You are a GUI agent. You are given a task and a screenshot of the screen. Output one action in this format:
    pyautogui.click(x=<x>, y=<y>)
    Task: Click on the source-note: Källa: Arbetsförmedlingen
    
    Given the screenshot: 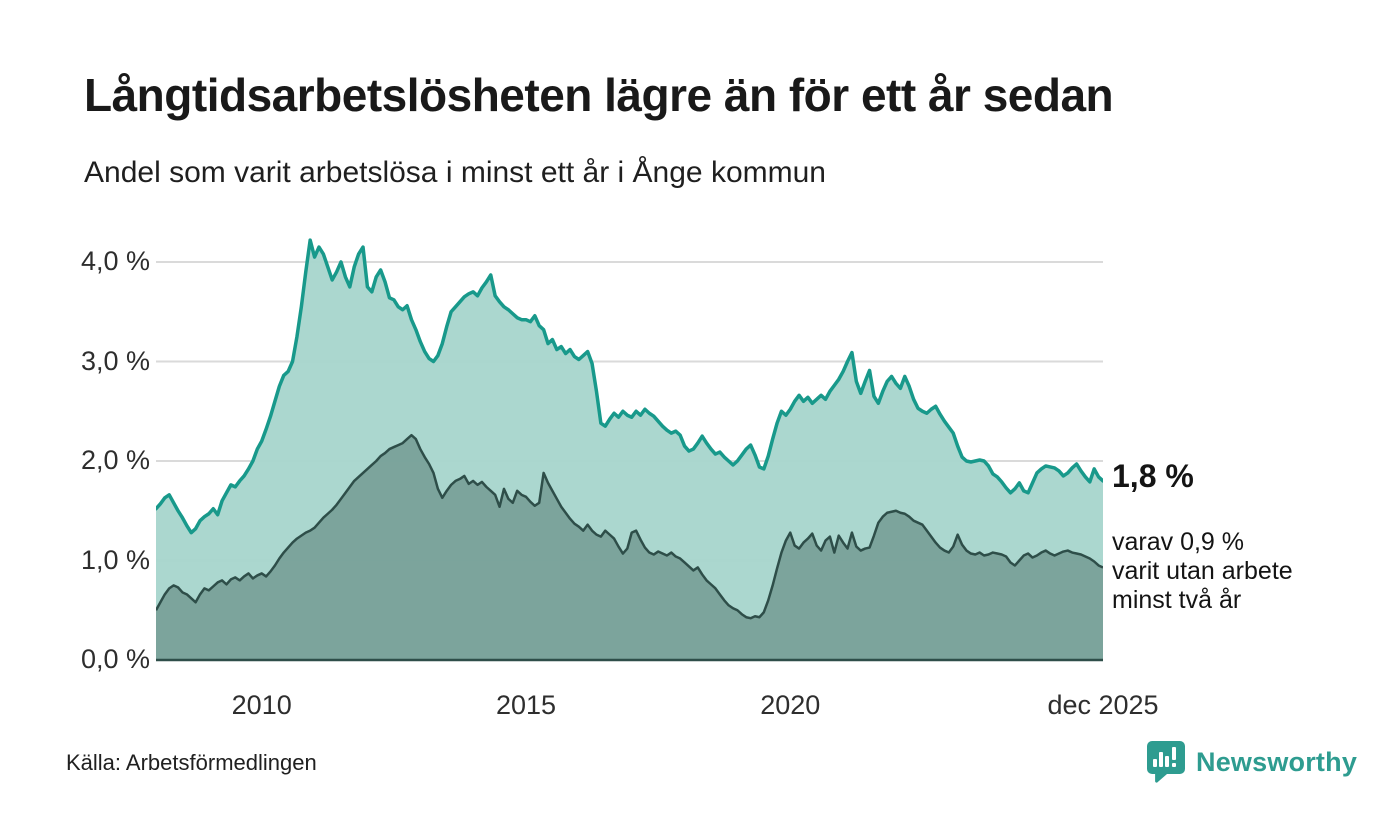 What is the action you would take?
    pyautogui.click(x=191, y=762)
    